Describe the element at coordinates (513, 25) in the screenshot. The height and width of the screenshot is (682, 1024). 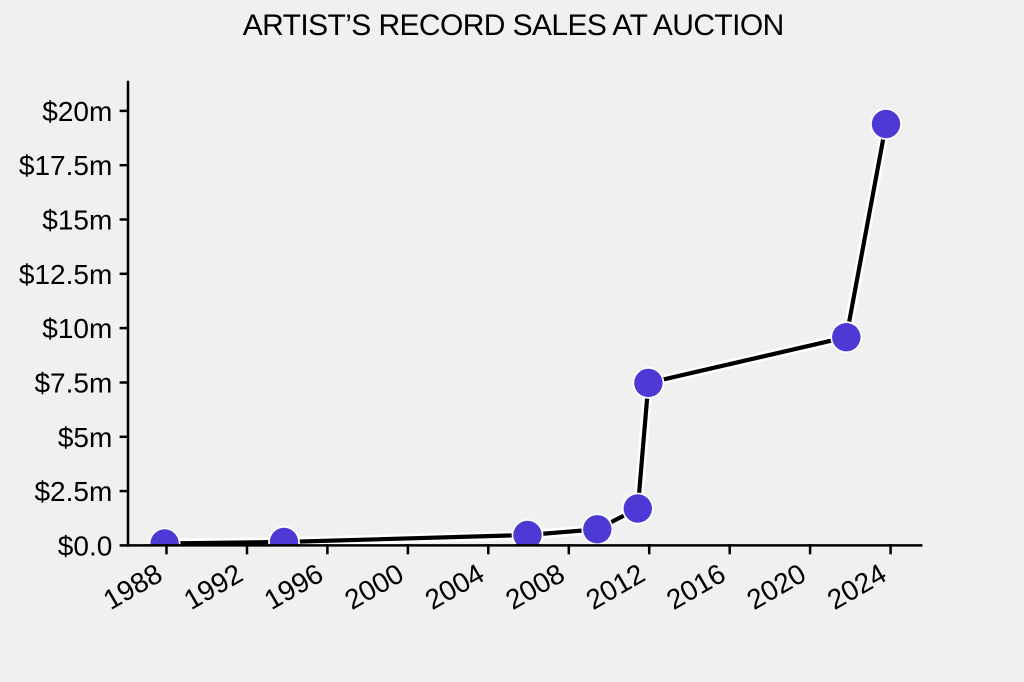
I see `svg-text:ARTIST’S RECORD SALES AT AUCTI: ARTIST’S RECORD SALES AT AUCTION` at that location.